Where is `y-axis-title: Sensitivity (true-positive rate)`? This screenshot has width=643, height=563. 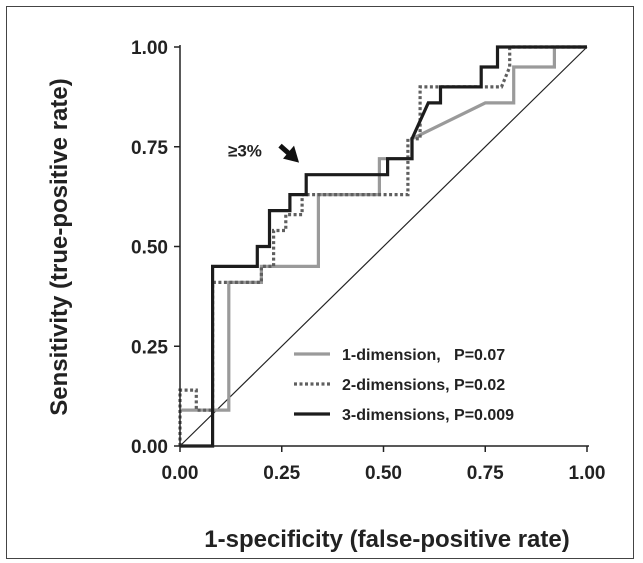 y-axis-title: Sensitivity (true-positive rate) is located at coordinates (59, 246).